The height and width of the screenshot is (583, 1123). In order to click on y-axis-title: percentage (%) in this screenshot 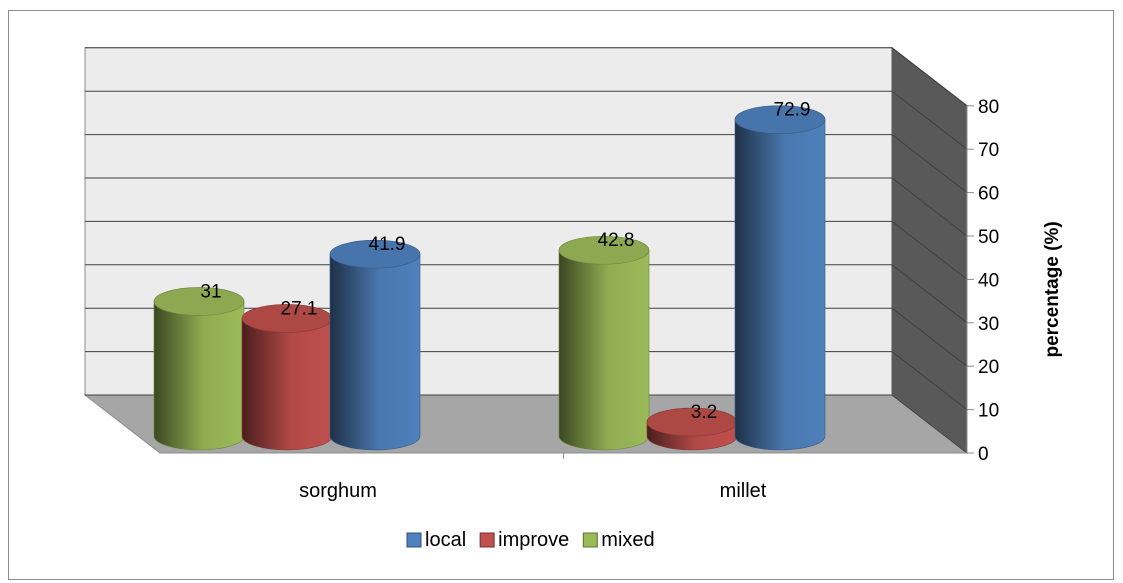, I will do `click(1052, 289)`.